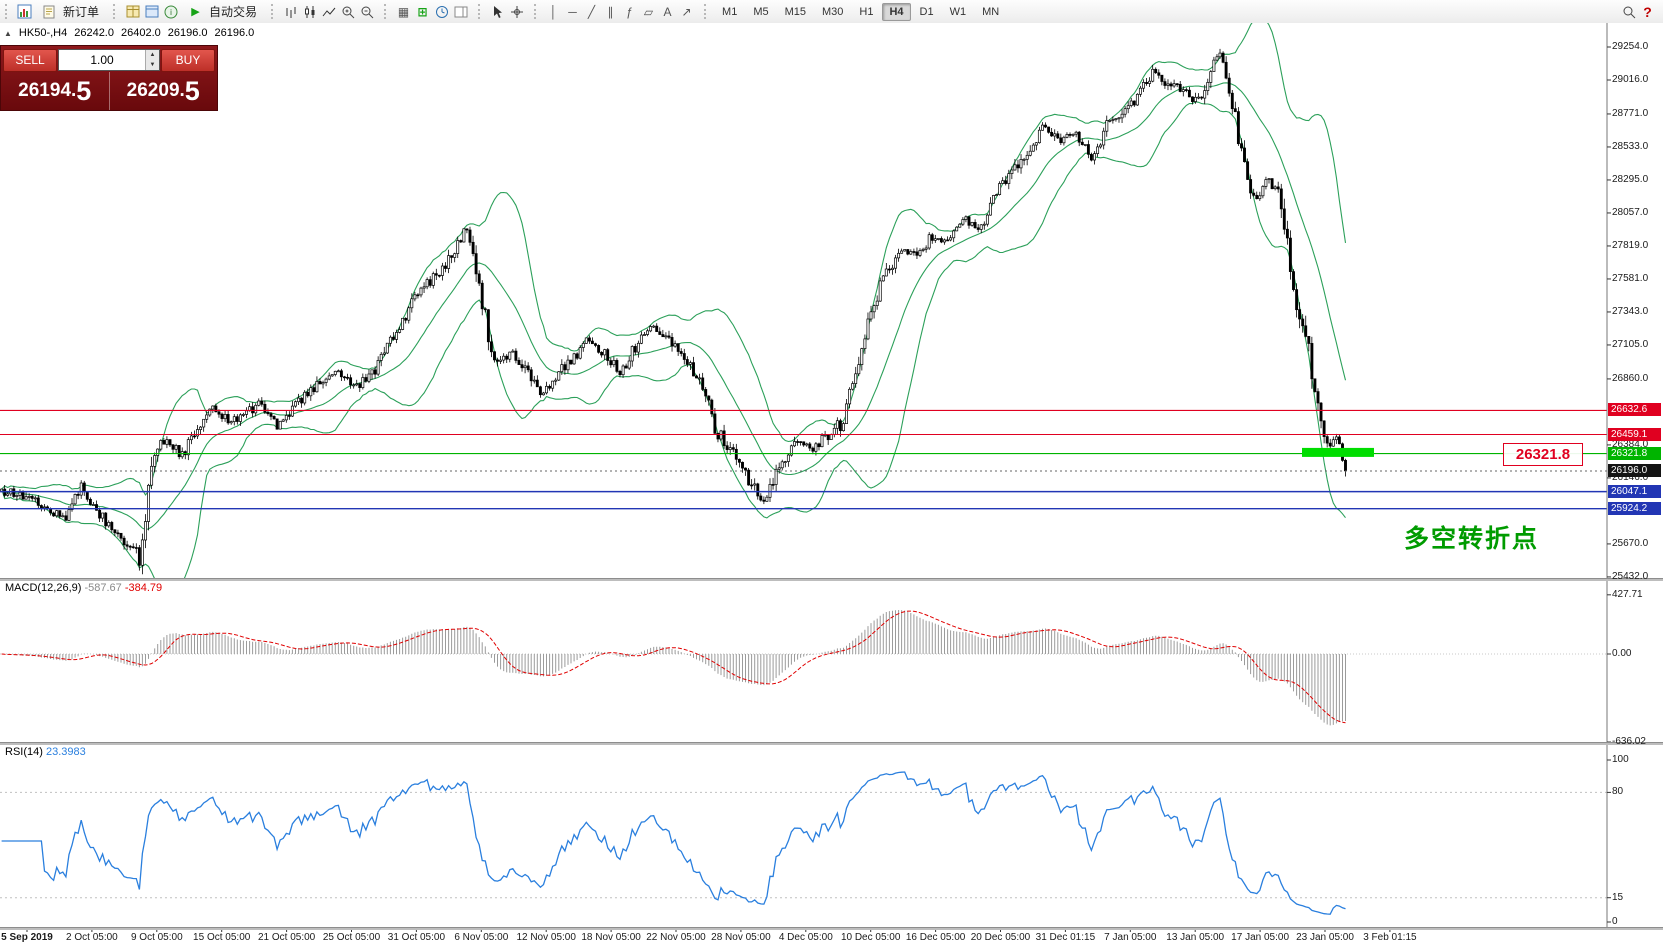 The height and width of the screenshot is (949, 1663). Describe the element at coordinates (55, 91) in the screenshot. I see `sell-price: 26194. 5` at that location.